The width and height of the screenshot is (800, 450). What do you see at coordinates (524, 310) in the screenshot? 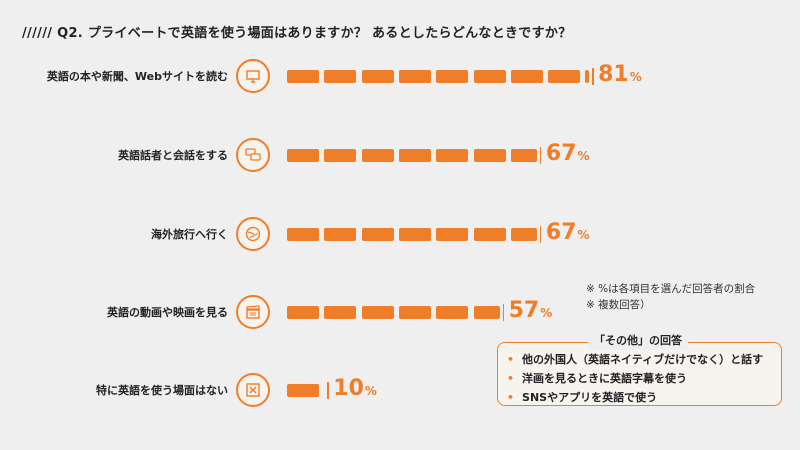
I see `data-label-value: 57` at bounding box center [524, 310].